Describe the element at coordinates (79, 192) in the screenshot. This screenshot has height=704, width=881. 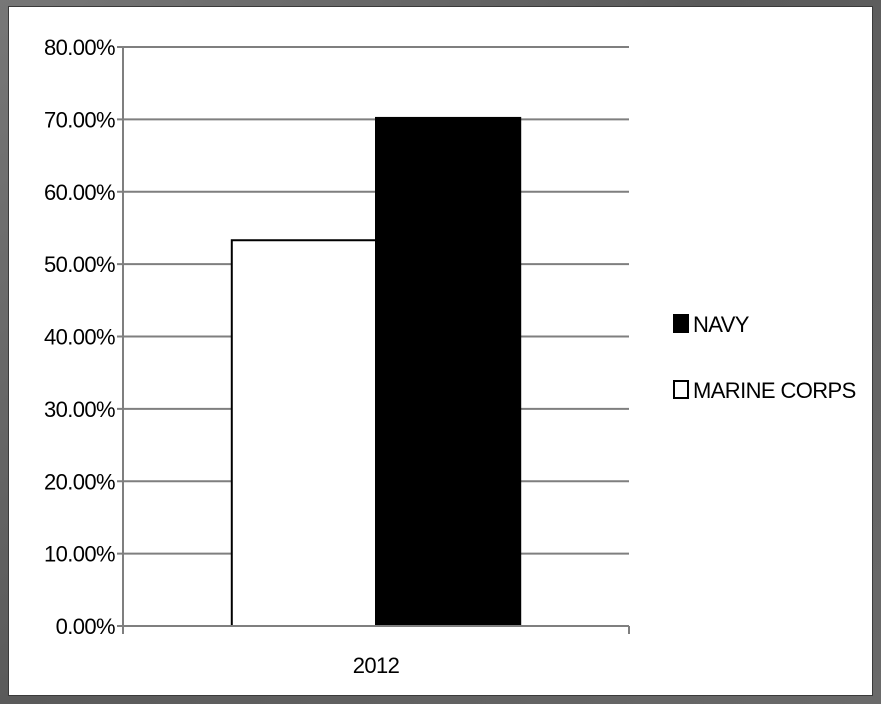
I see `y-tick-label: 60.00%` at that location.